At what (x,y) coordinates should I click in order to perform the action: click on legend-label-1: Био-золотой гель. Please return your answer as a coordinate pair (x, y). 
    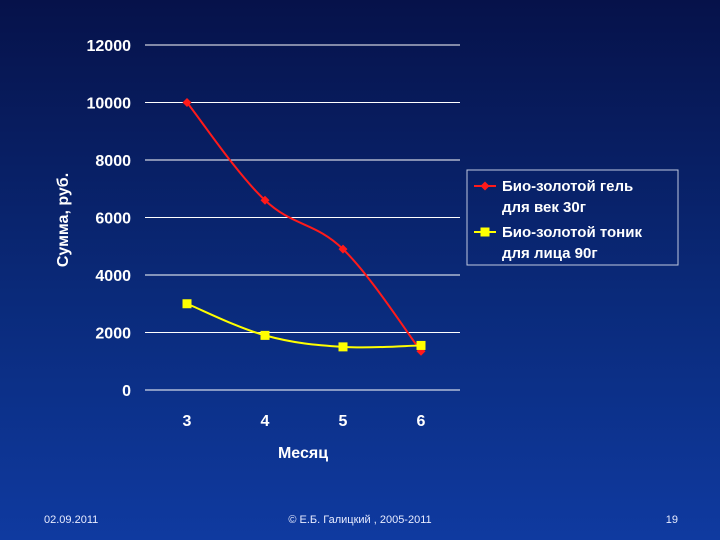
    Looking at the image, I should click on (567, 186).